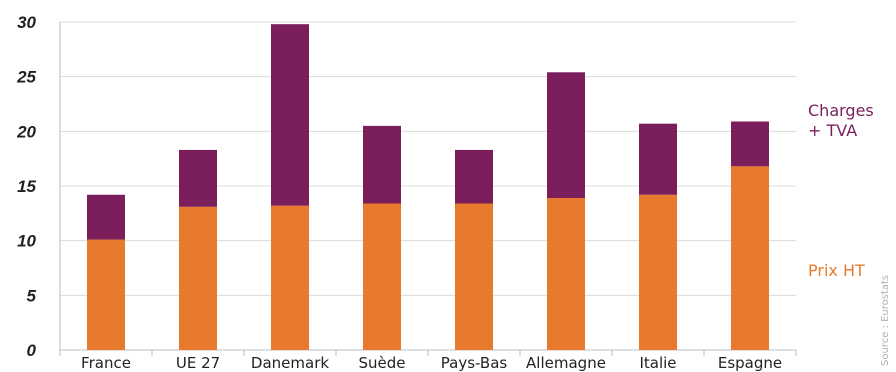  I want to click on y-tick-label: 0, so click(32, 350).